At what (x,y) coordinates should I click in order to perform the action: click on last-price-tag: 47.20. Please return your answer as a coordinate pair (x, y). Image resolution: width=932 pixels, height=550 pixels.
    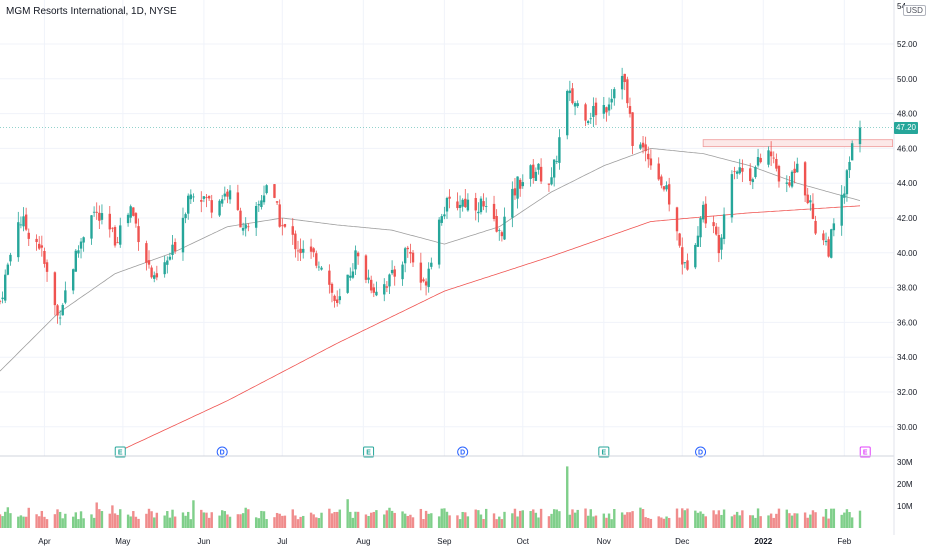
    Looking at the image, I should click on (906, 128).